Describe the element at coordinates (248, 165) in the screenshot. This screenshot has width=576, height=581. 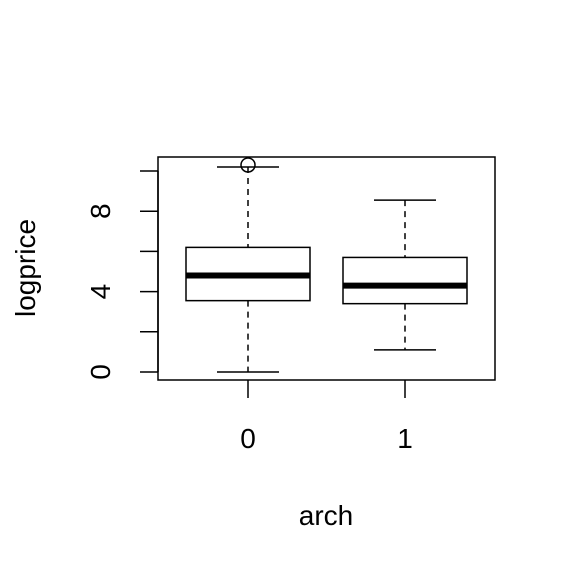
I see `outlier-point` at that location.